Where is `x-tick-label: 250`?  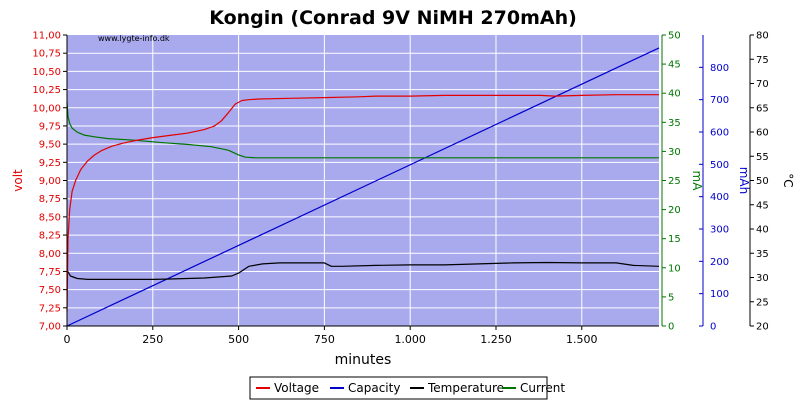 x-tick-label: 250 is located at coordinates (152, 339).